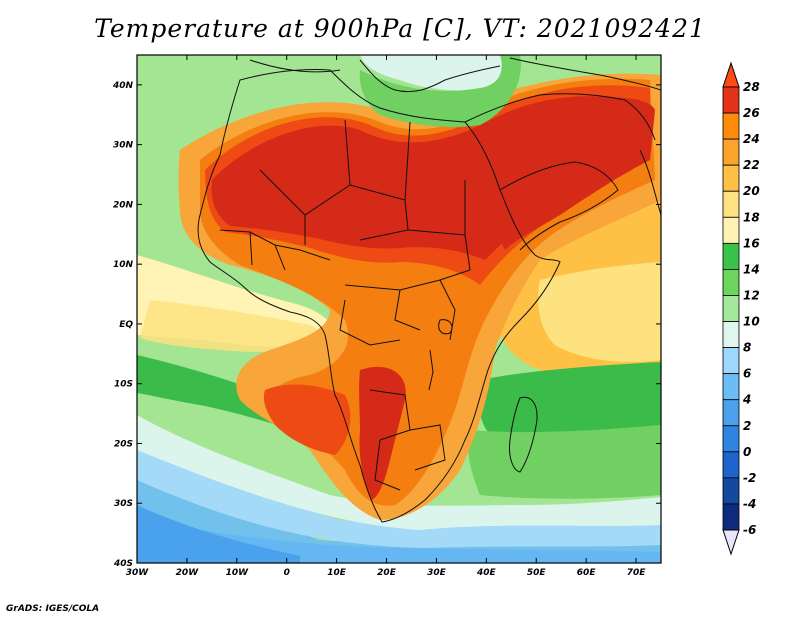 The height and width of the screenshot is (618, 800). What do you see at coordinates (431, 370) in the screenshot?
I see `lake-tanganyika` at bounding box center [431, 370].